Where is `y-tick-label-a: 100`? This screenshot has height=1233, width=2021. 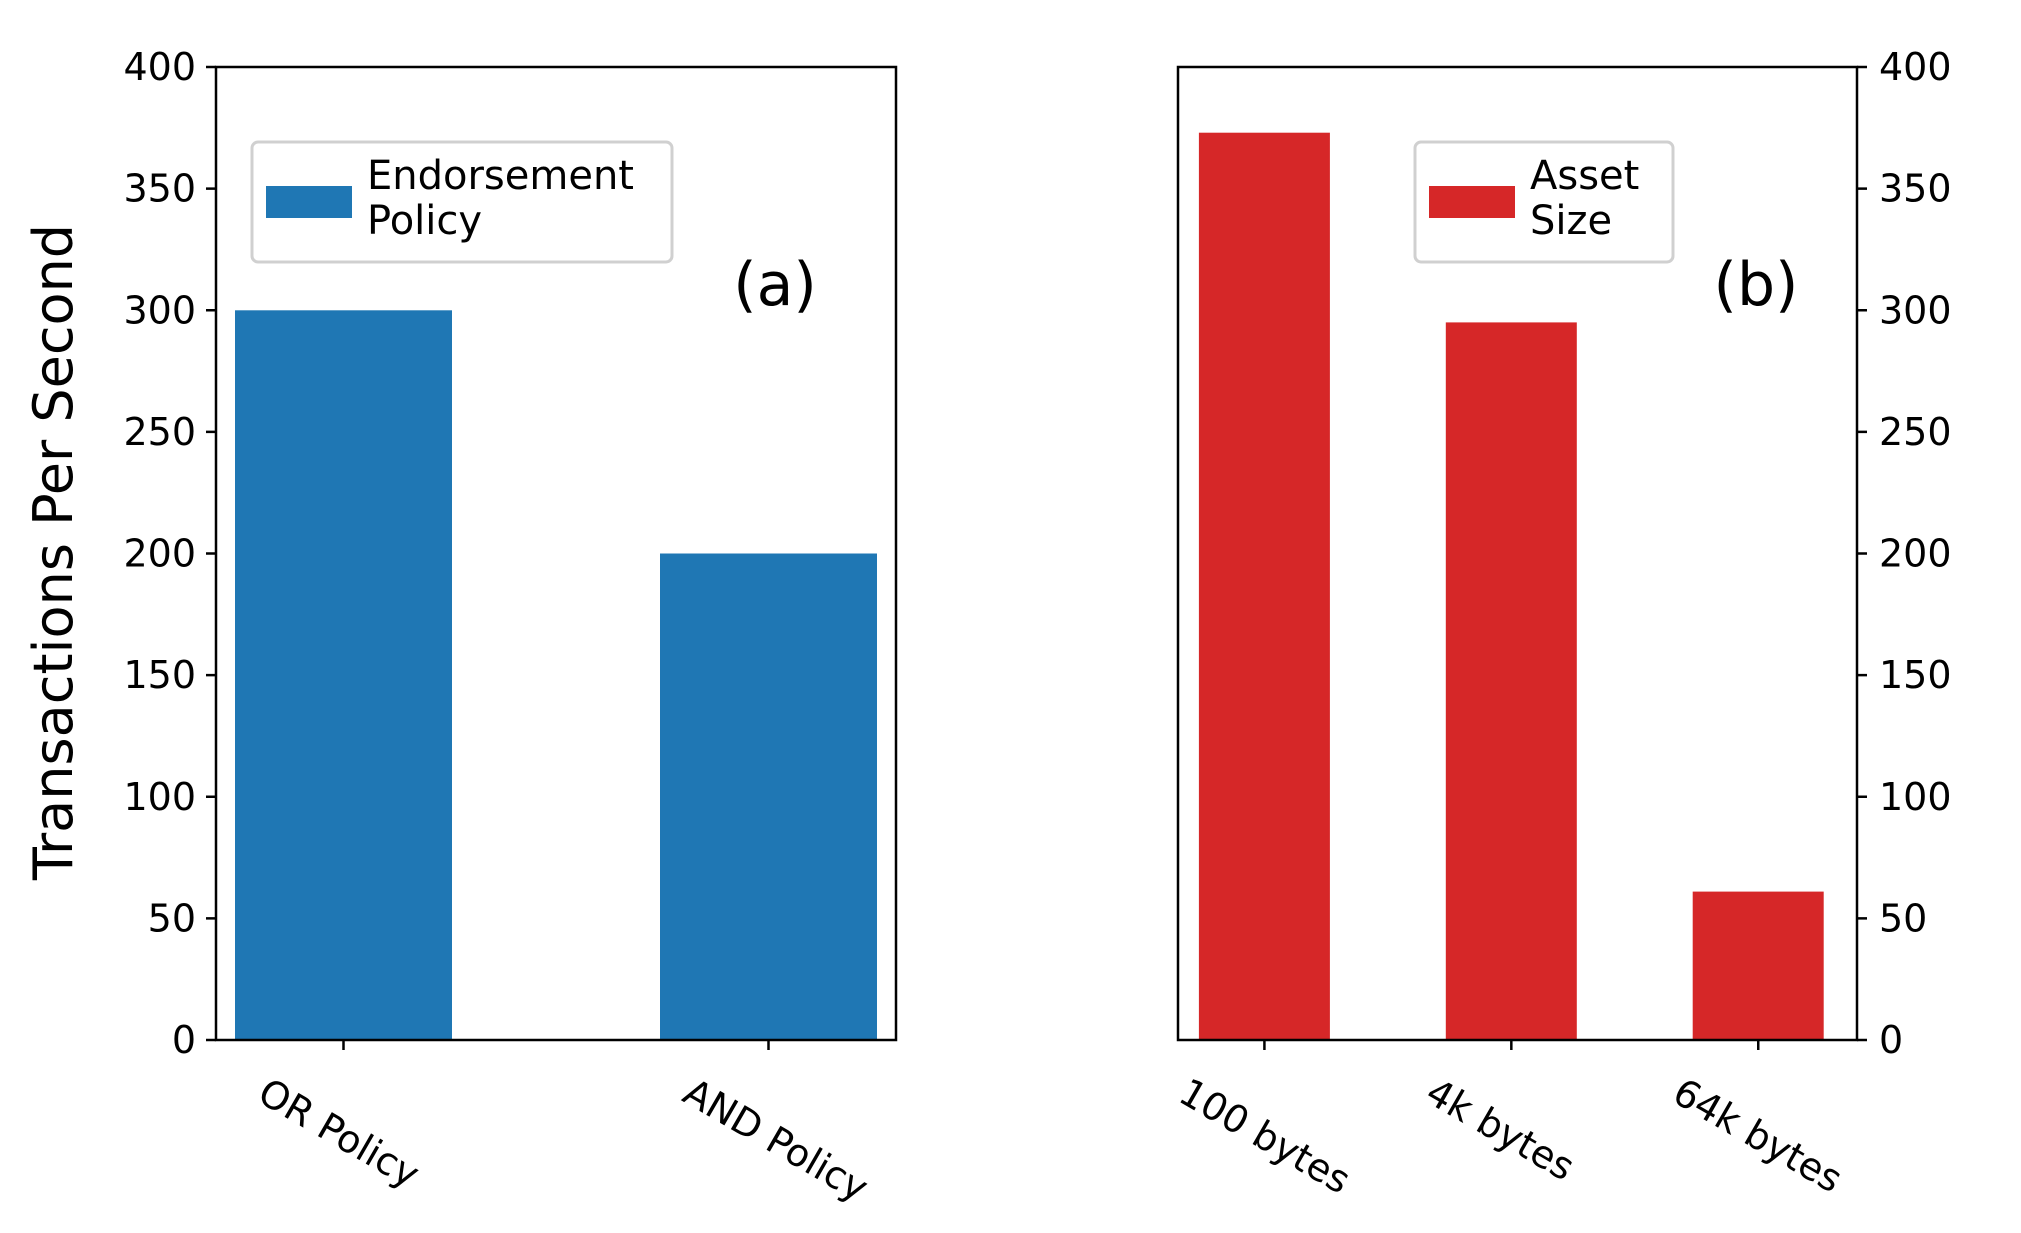 y-tick-label-a: 100 is located at coordinates (159, 797).